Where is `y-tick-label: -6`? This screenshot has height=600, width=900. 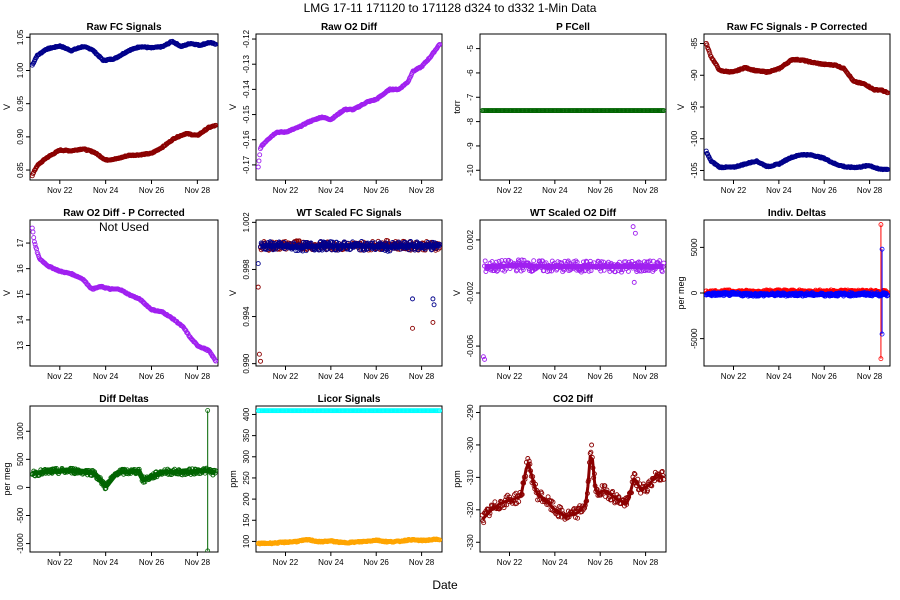 y-tick-label: -6 is located at coordinates (470, 73).